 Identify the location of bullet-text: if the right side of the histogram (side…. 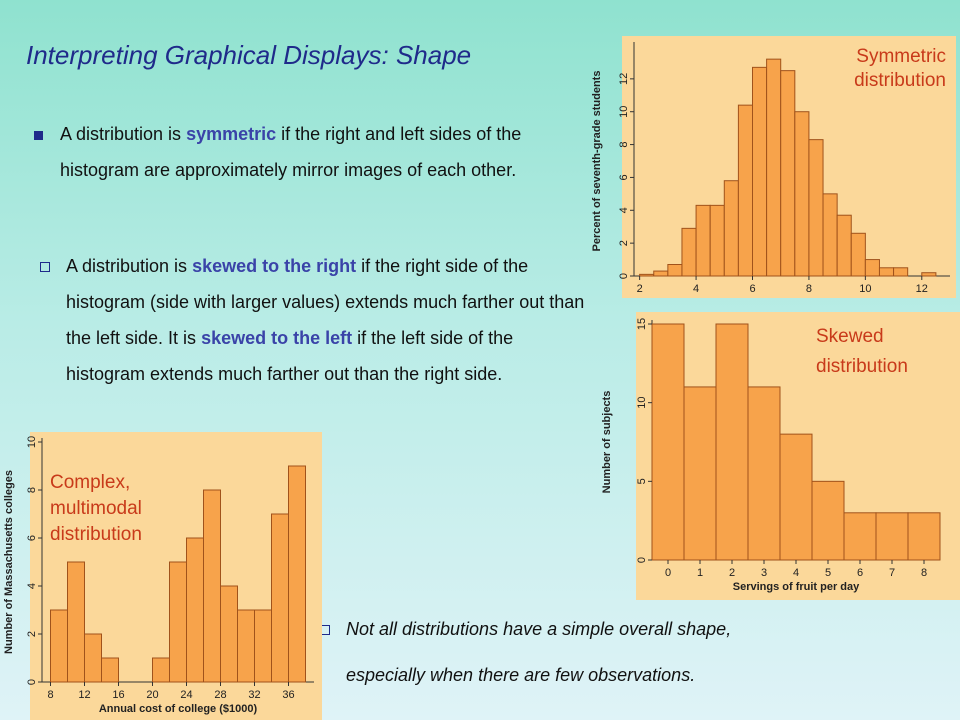
(325, 302).